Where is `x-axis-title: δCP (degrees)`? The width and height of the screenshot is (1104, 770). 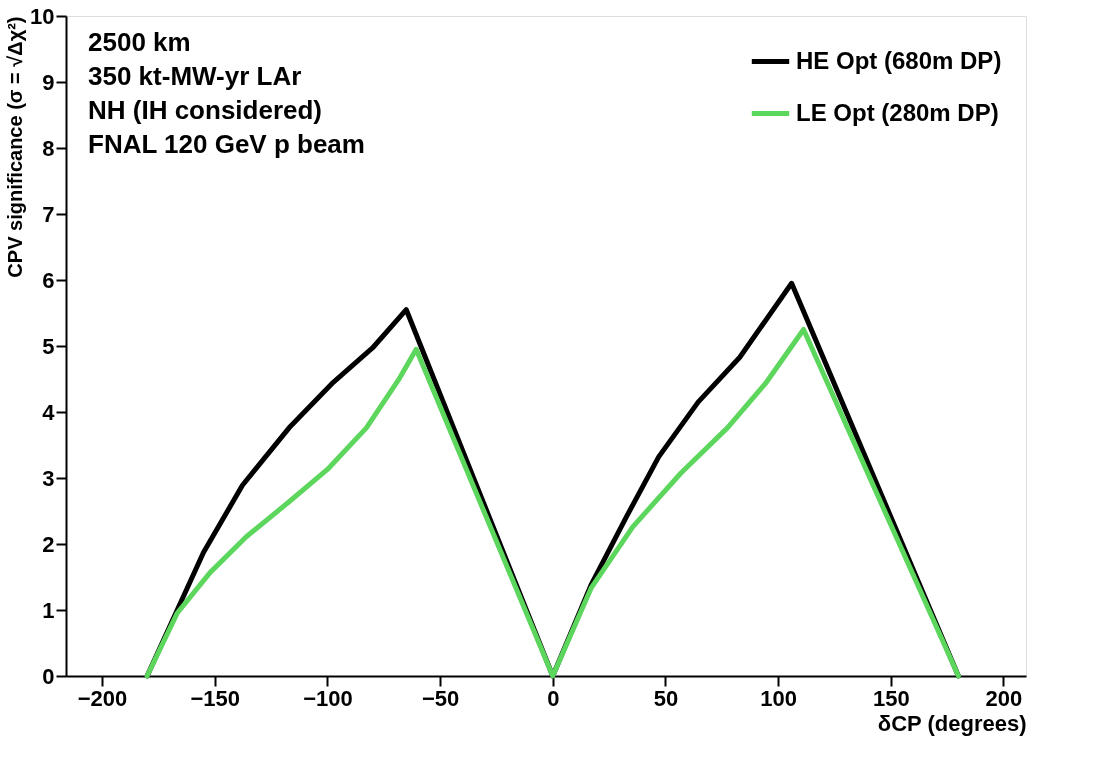 x-axis-title: δCP (degrees) is located at coordinates (952, 723).